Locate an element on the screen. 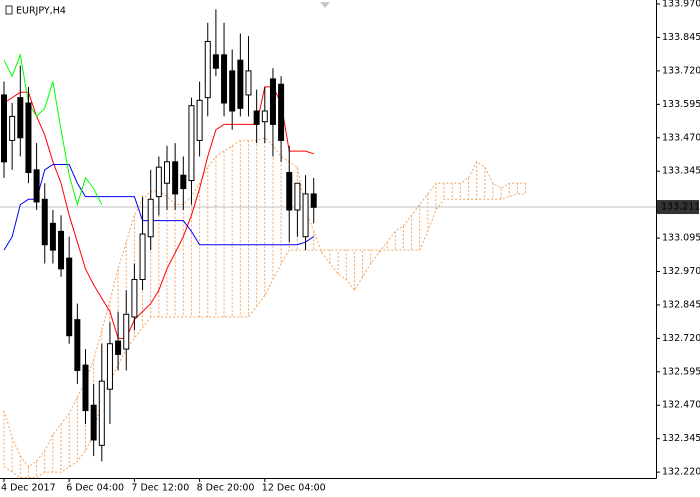  y-tick-label: 132.720 is located at coordinates (681, 338).